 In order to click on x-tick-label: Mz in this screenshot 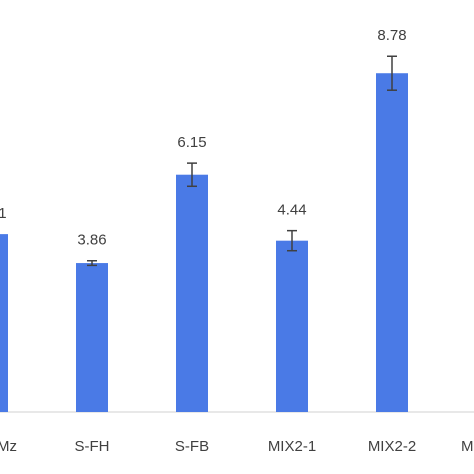, I will do `click(8, 446)`.